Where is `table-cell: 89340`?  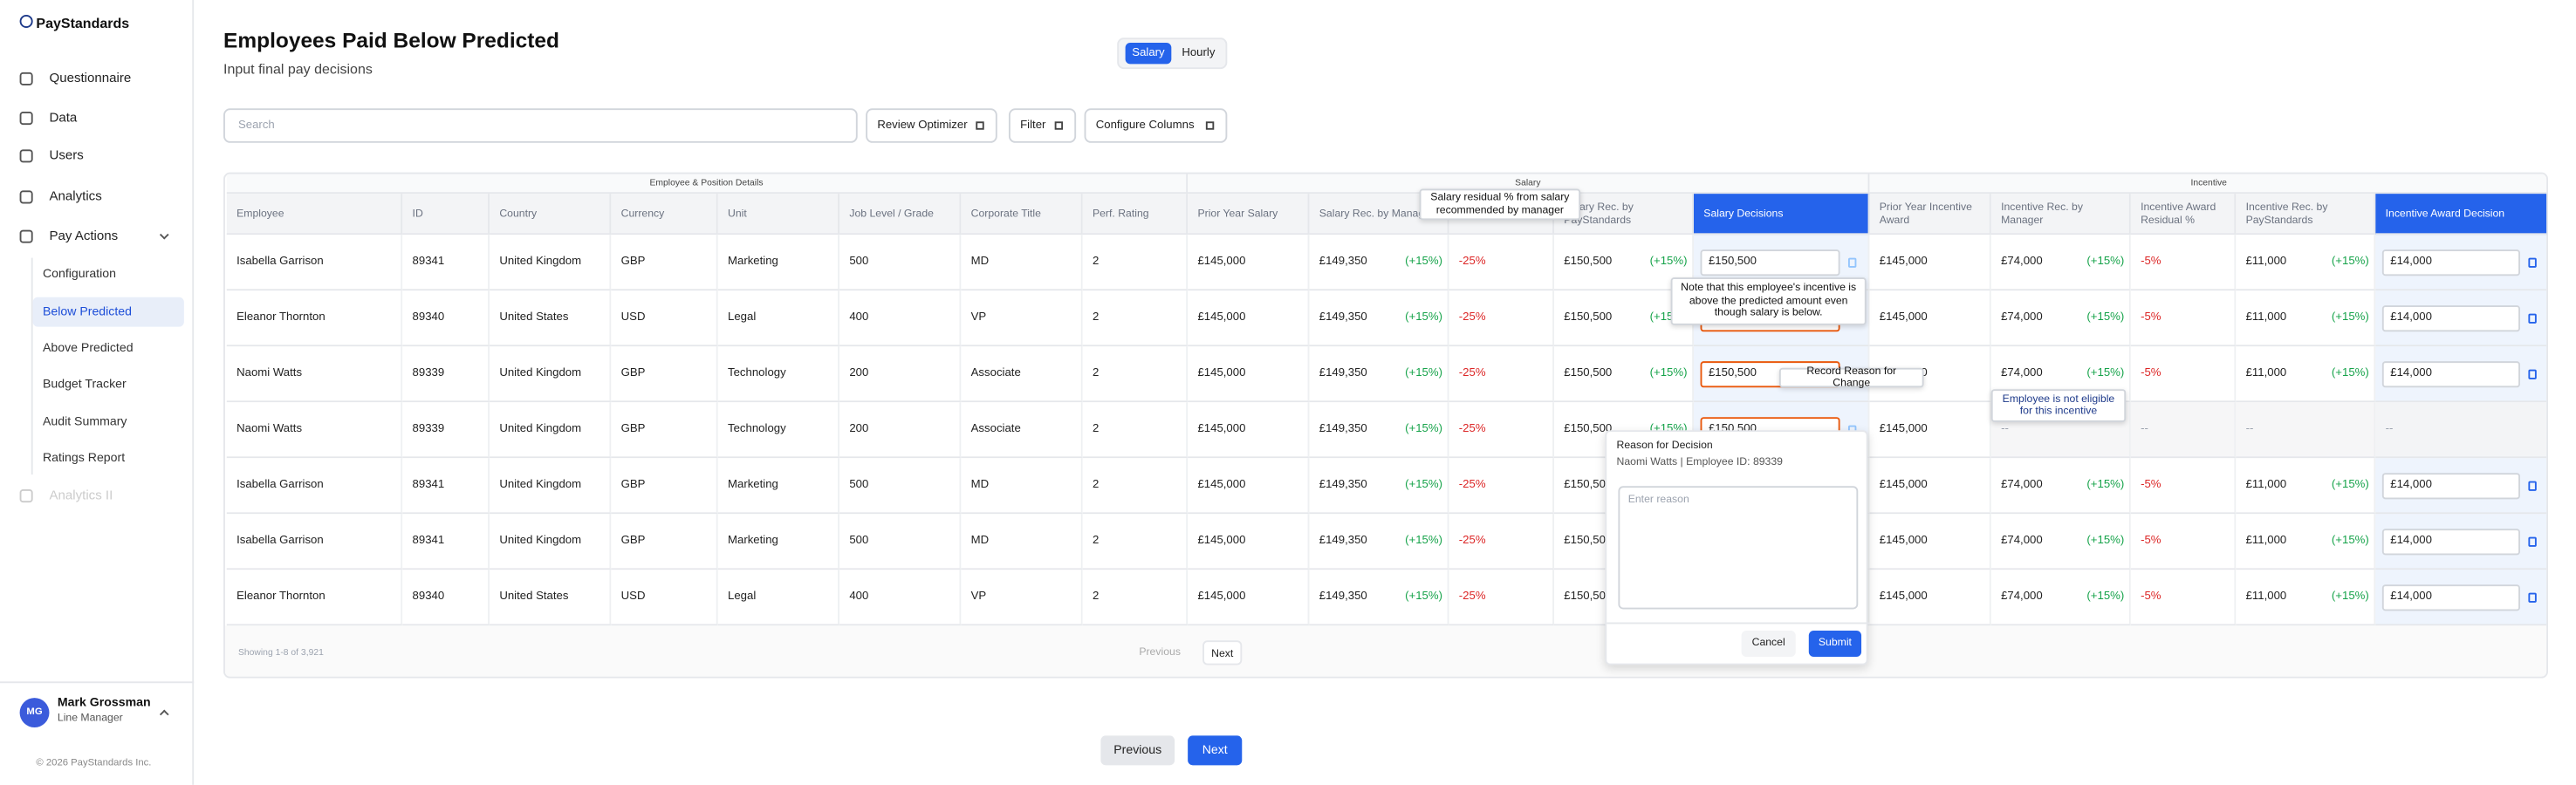
table-cell: 89340 is located at coordinates (446, 318).